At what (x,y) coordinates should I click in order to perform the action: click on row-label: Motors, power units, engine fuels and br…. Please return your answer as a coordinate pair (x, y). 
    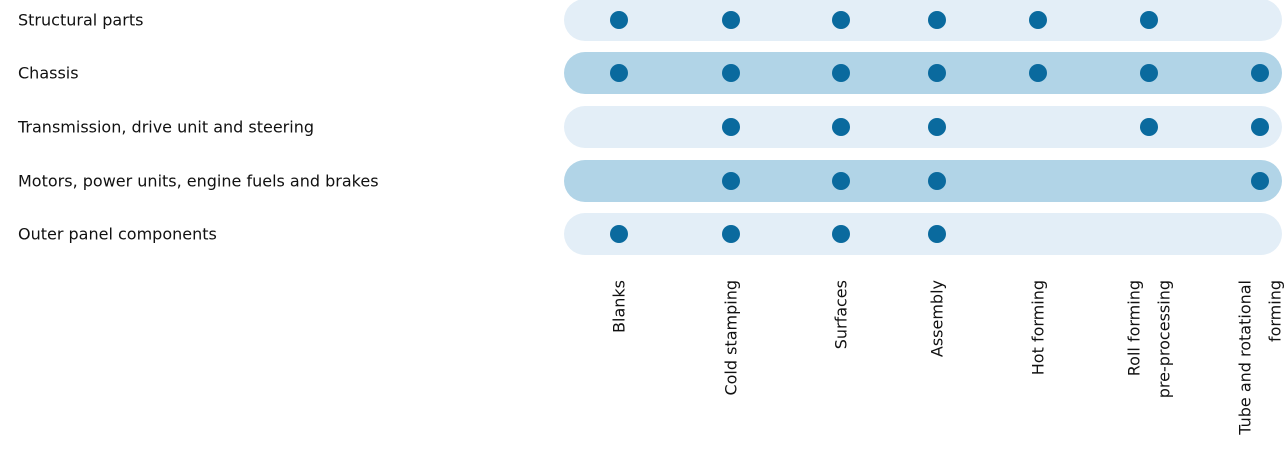
    Looking at the image, I should click on (198, 181).